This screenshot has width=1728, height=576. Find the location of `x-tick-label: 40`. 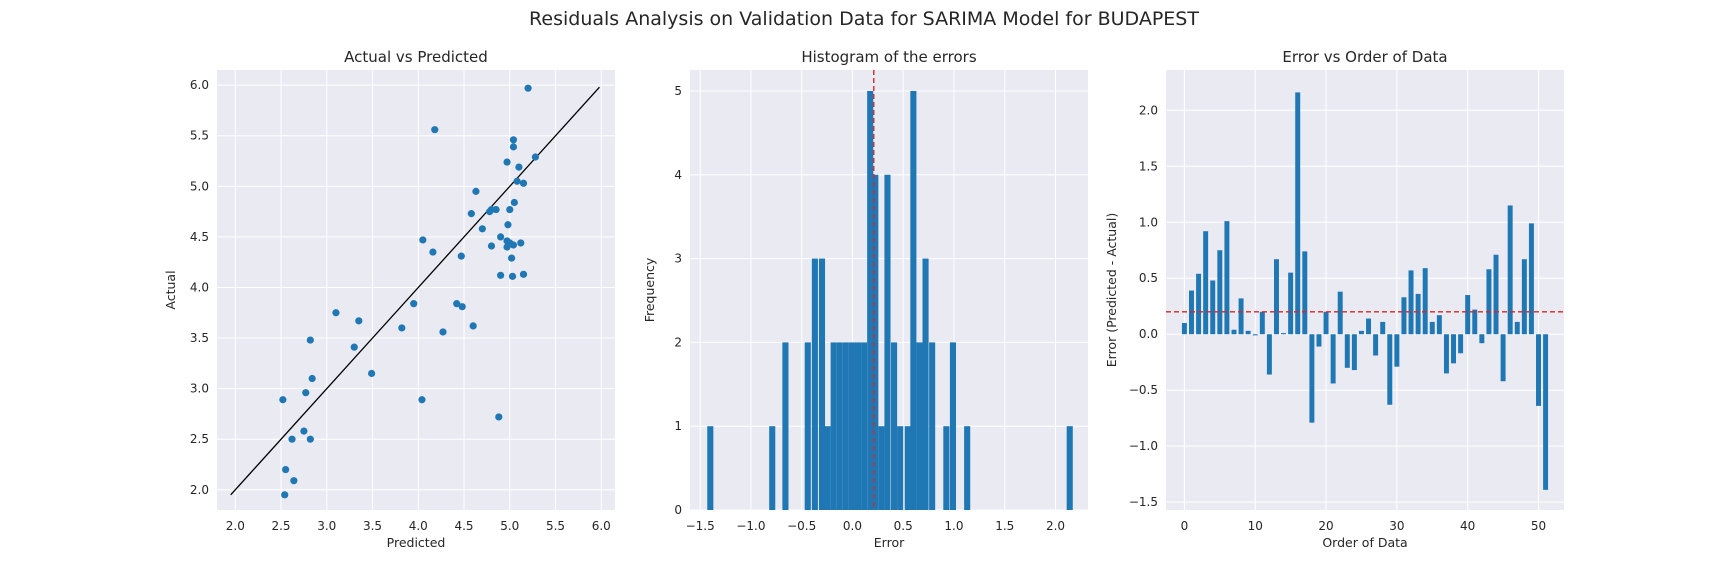

x-tick-label: 40 is located at coordinates (1467, 526).